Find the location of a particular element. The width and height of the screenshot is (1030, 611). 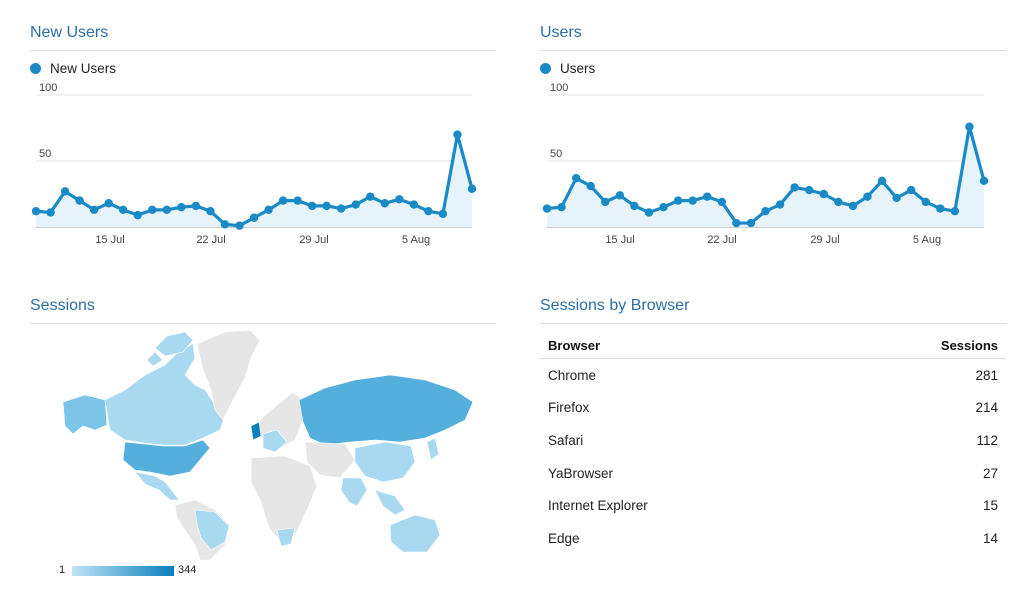

map-region-canada is located at coordinates (165, 394).